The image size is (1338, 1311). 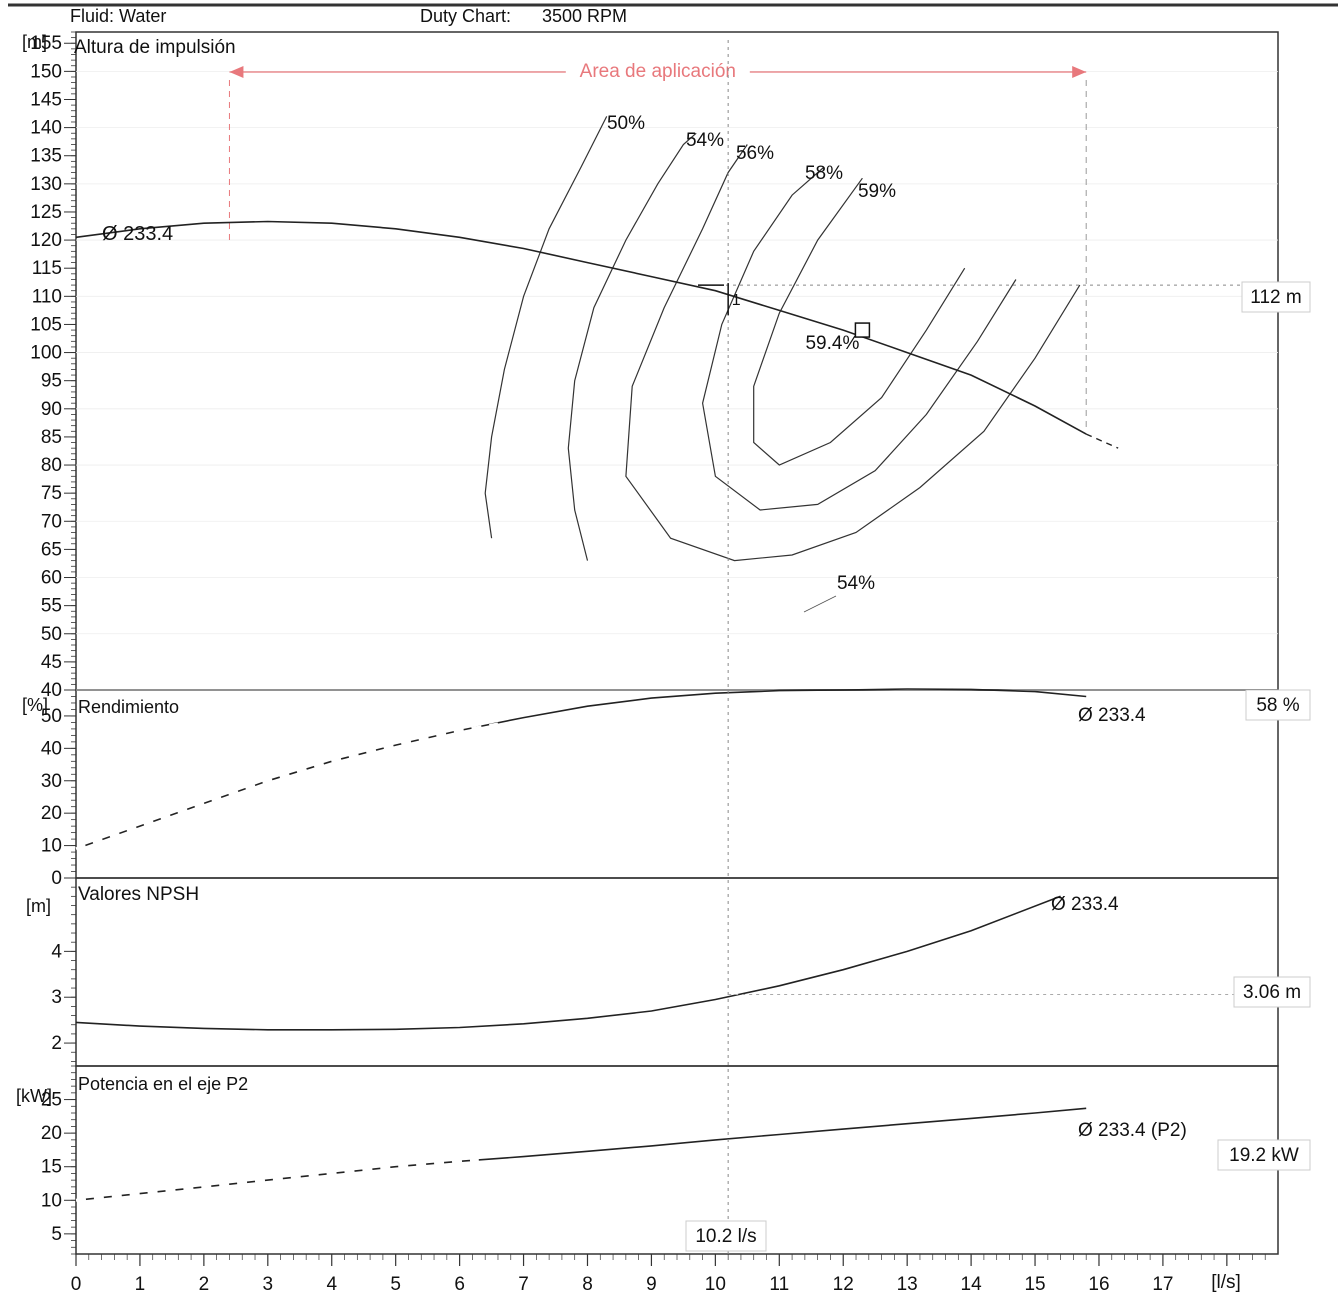 What do you see at coordinates (843, 1284) in the screenshot?
I see `x-tick-label: 12` at bounding box center [843, 1284].